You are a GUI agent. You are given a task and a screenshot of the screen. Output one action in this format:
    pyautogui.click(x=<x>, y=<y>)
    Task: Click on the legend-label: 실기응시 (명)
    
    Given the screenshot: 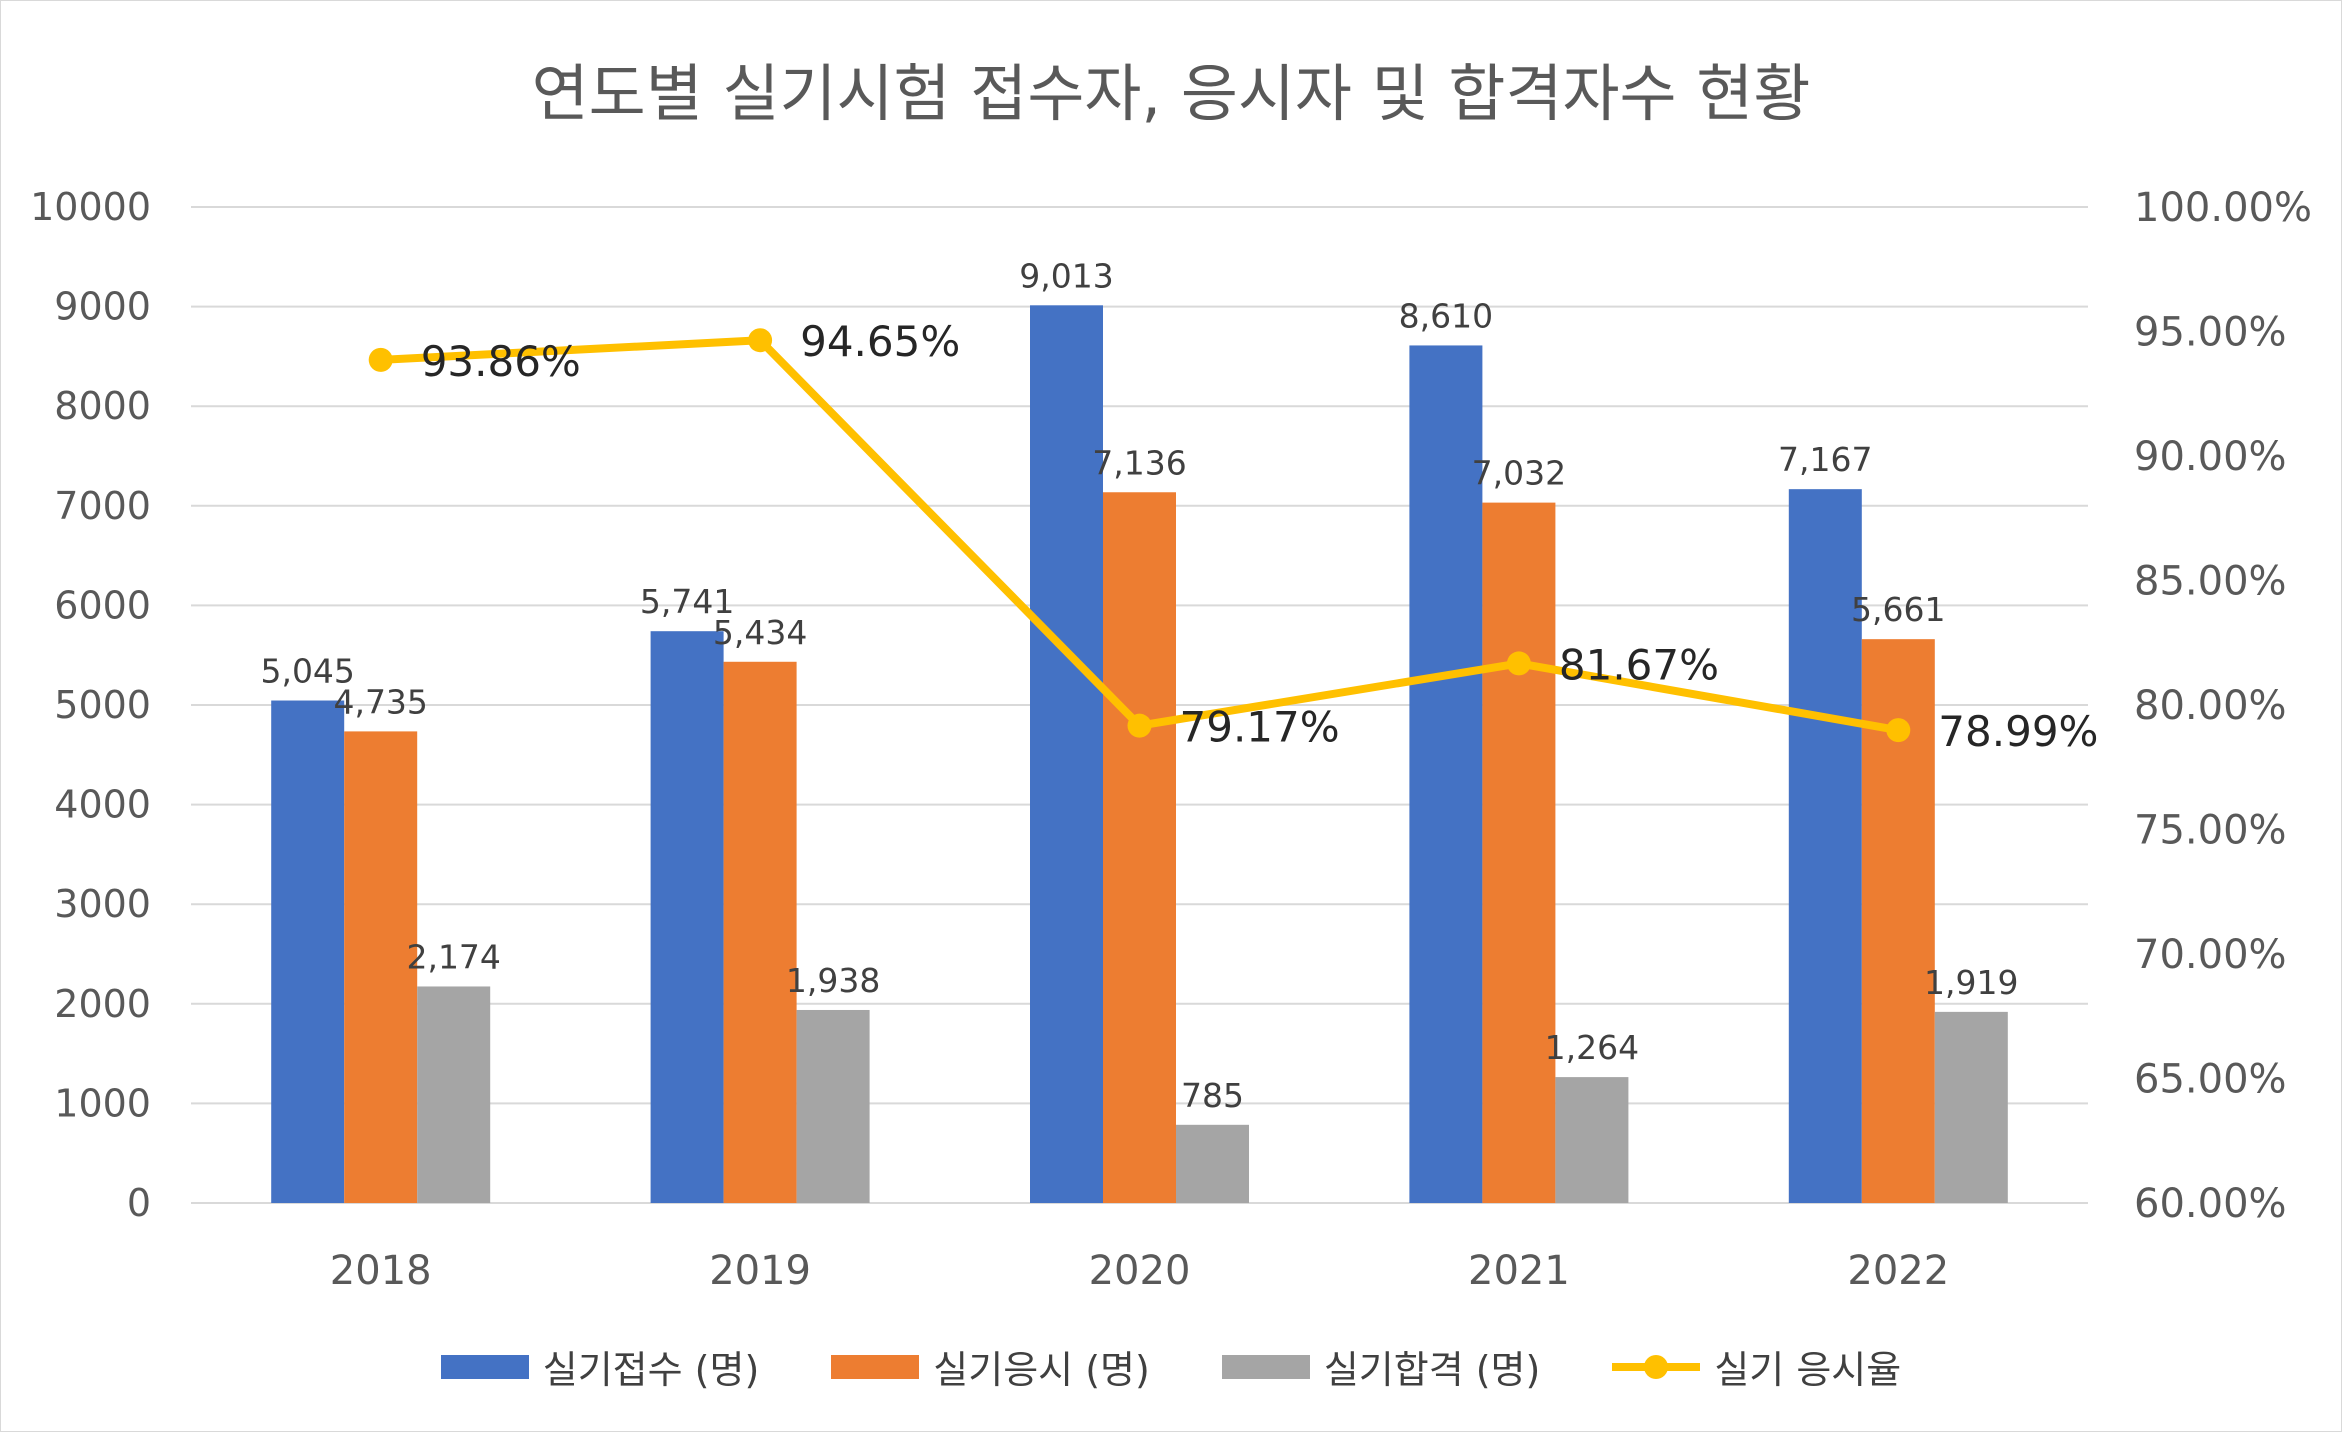 What is the action you would take?
    pyautogui.click(x=1041, y=1370)
    